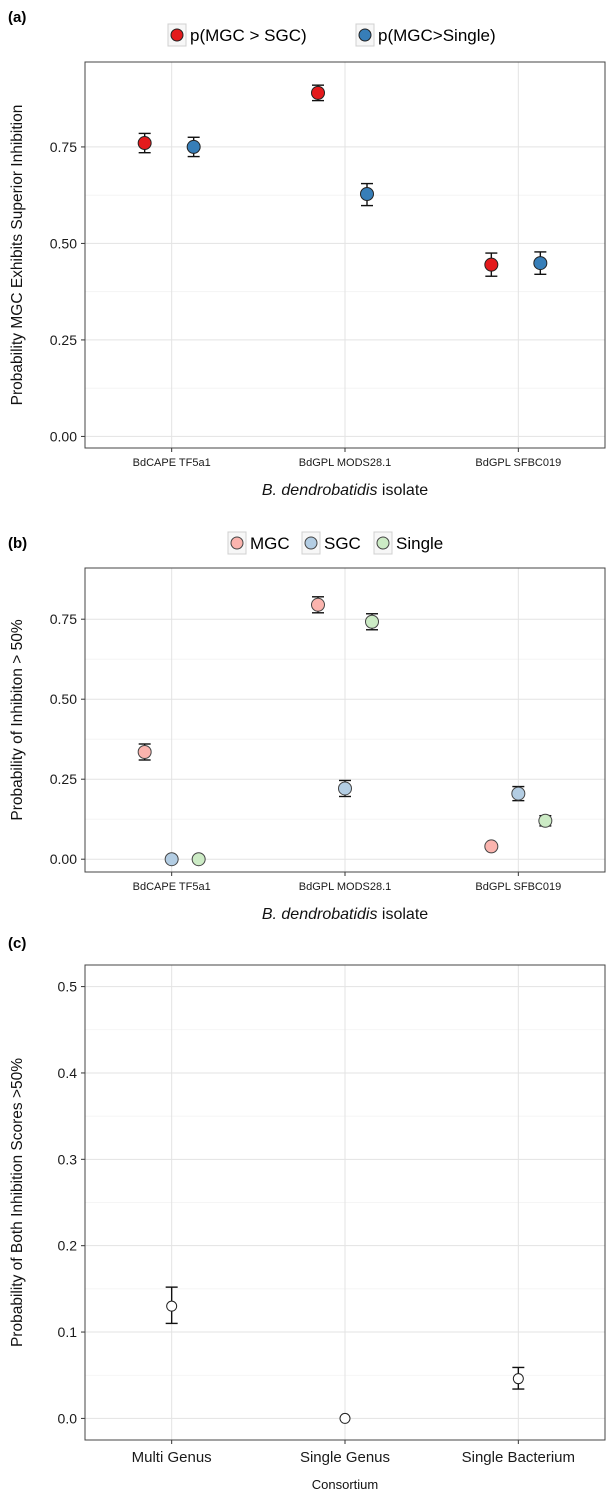 This screenshot has height=1497, width=606. I want to click on legend-label: SGC, so click(342, 543).